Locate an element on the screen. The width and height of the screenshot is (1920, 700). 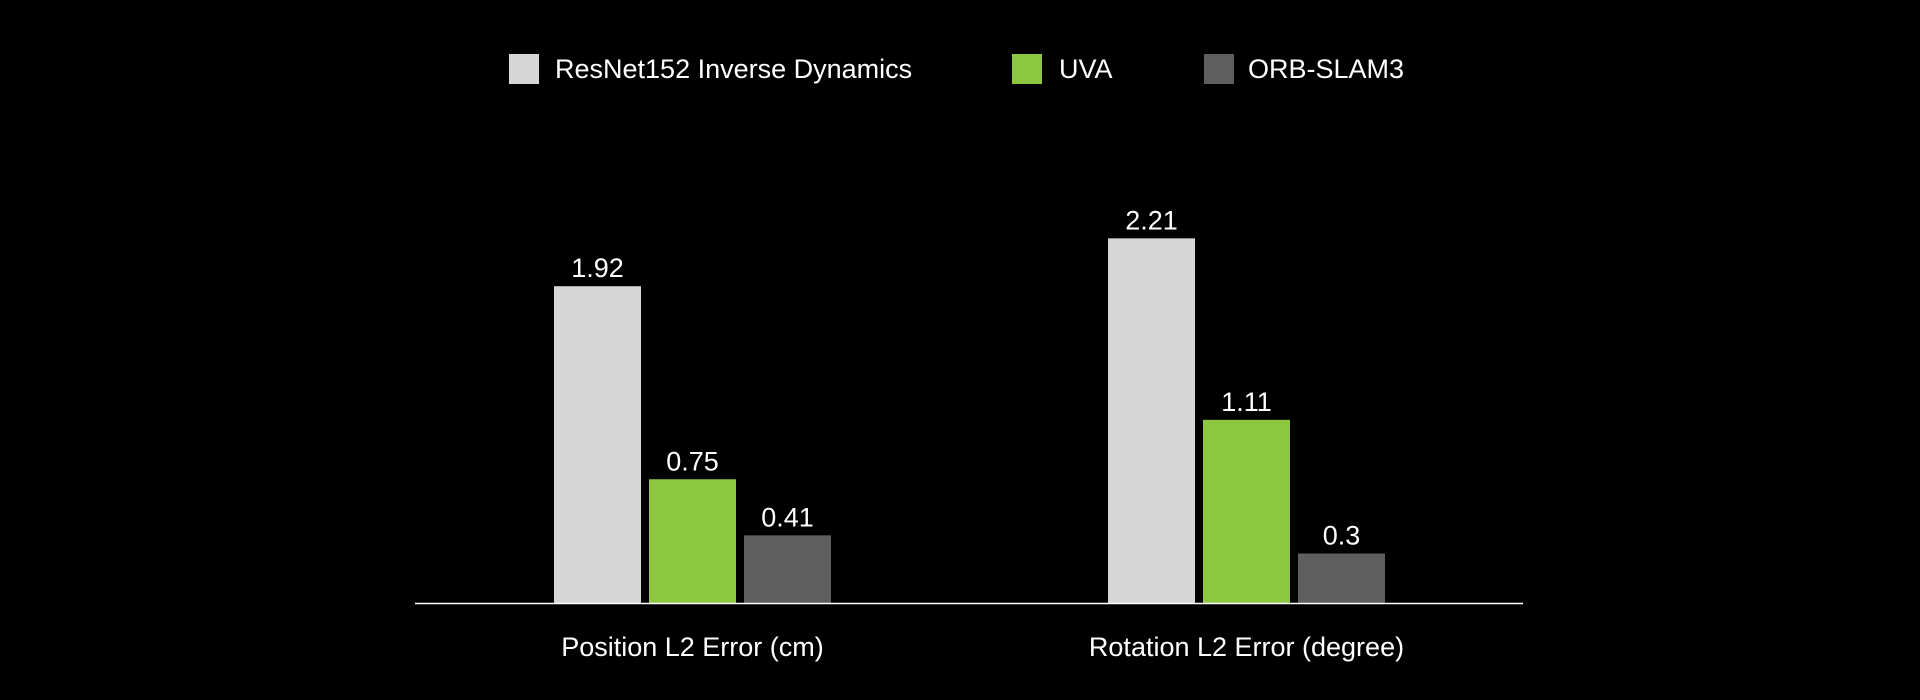
value-label-2-0: 0.41 is located at coordinates (787, 517).